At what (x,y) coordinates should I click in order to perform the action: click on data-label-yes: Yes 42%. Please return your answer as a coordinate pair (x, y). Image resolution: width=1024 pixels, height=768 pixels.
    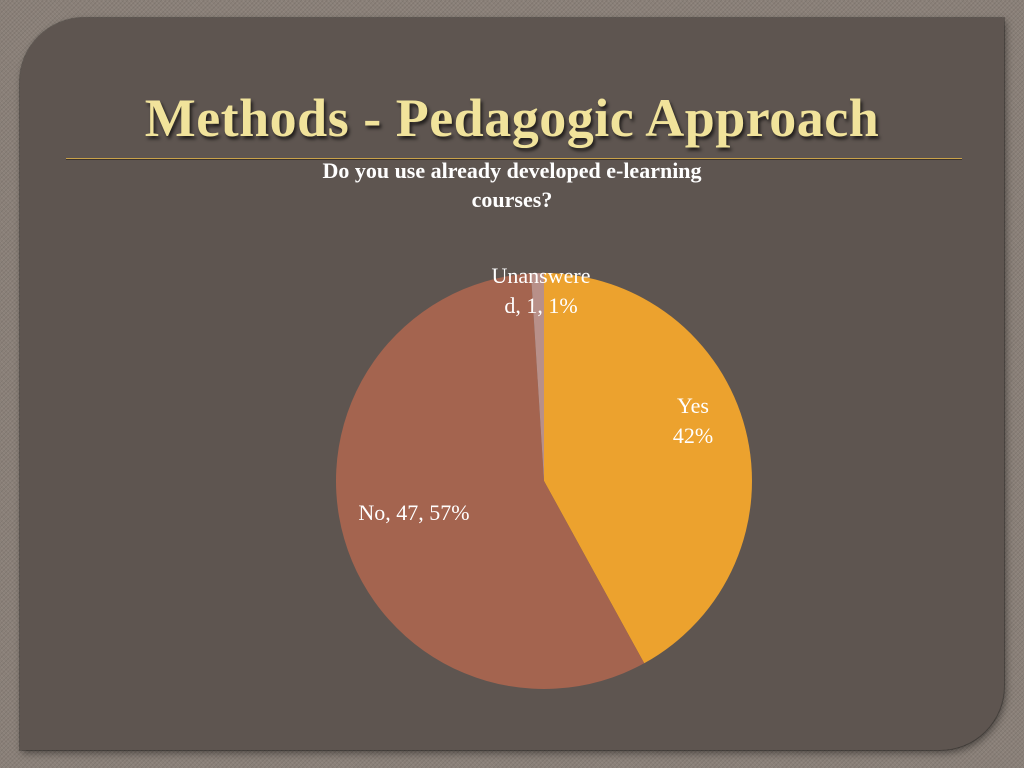
    Looking at the image, I should click on (693, 420).